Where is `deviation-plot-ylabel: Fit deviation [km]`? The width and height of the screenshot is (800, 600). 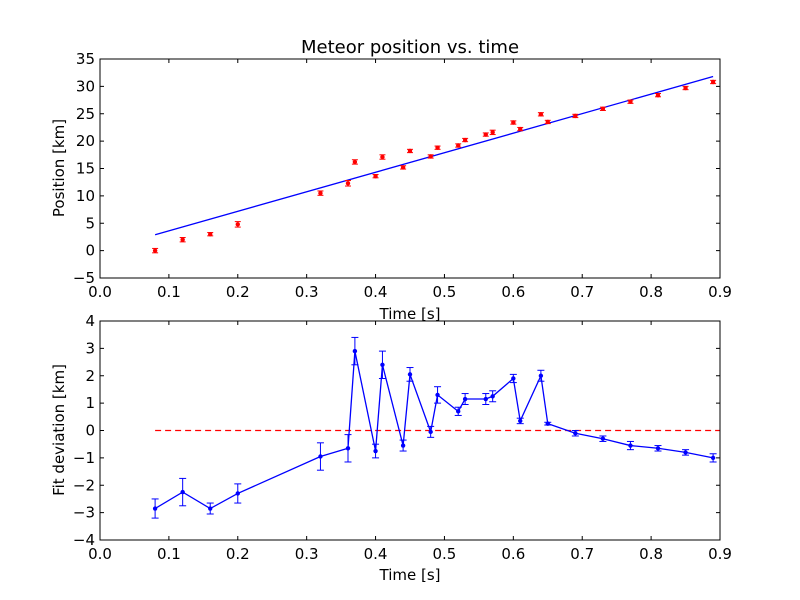
deviation-plot-ylabel: Fit deviation [km] is located at coordinates (59, 430).